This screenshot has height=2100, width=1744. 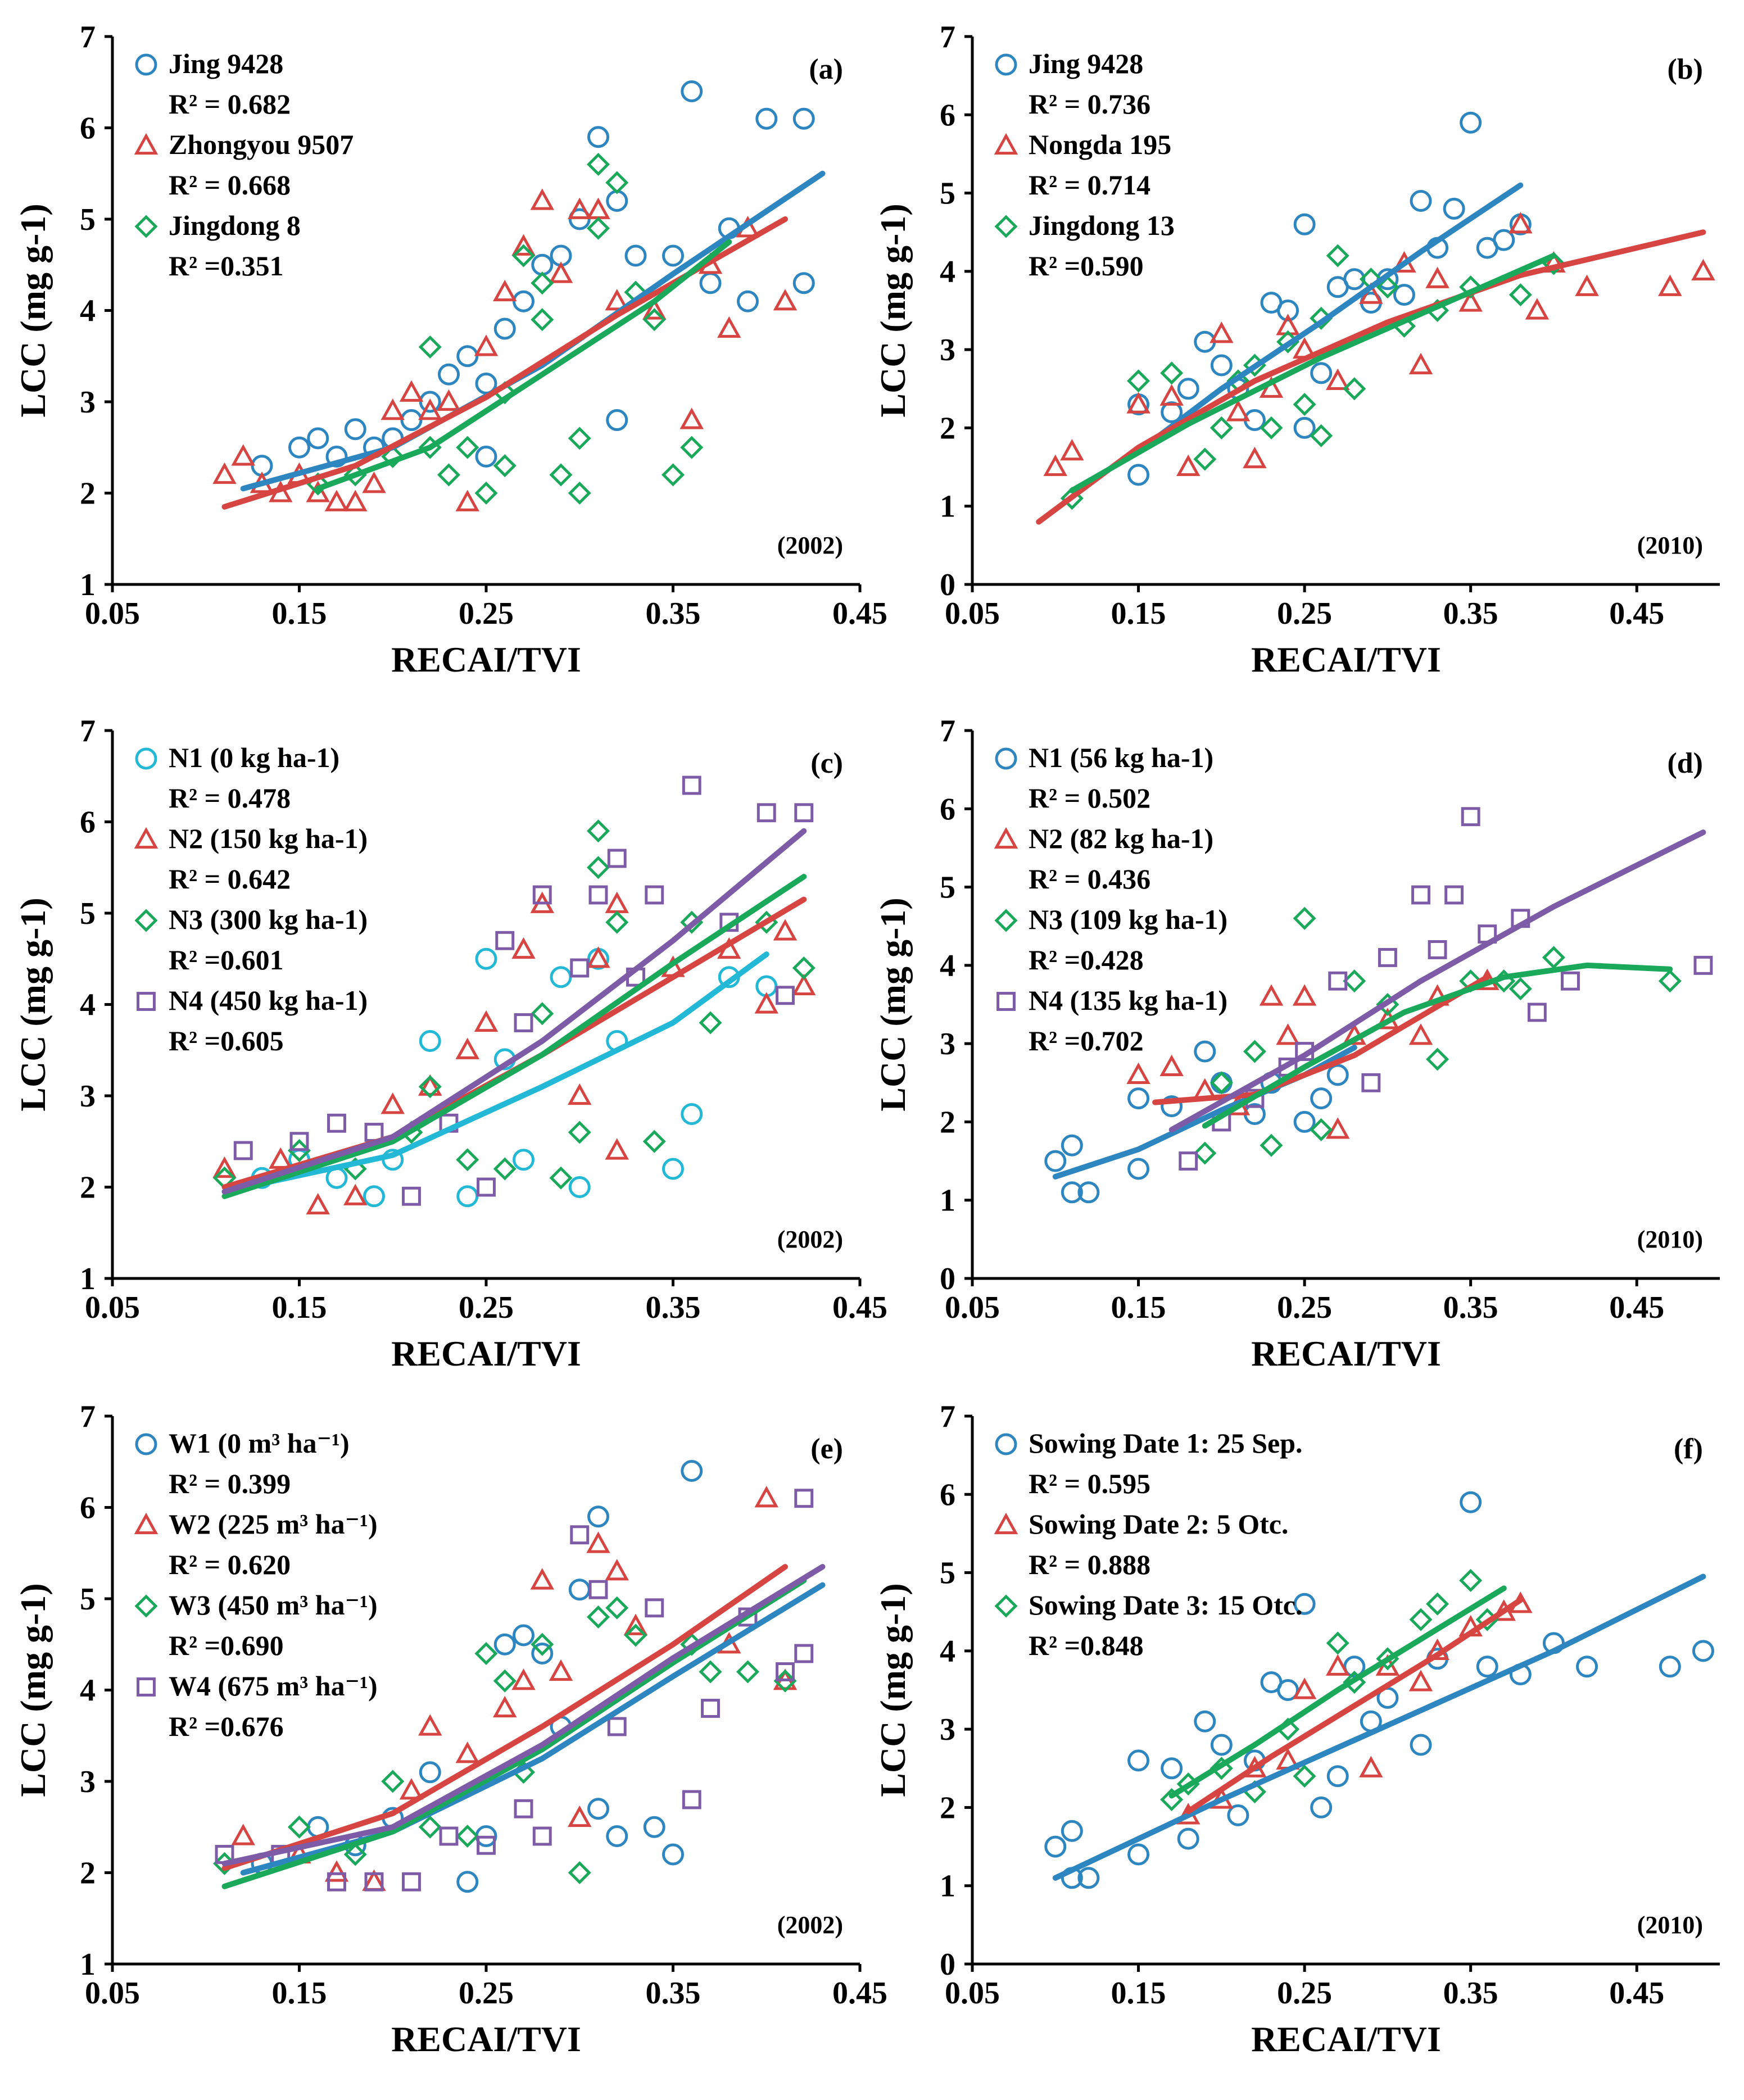 I want to click on year-label: (2002), so click(x=810, y=1239).